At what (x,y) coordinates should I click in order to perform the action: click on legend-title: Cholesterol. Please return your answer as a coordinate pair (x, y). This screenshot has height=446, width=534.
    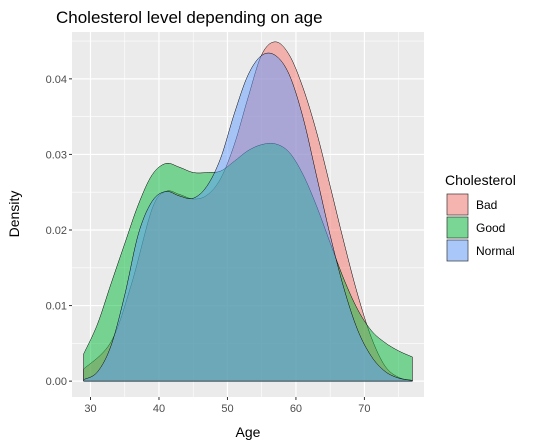
    Looking at the image, I should click on (480, 180).